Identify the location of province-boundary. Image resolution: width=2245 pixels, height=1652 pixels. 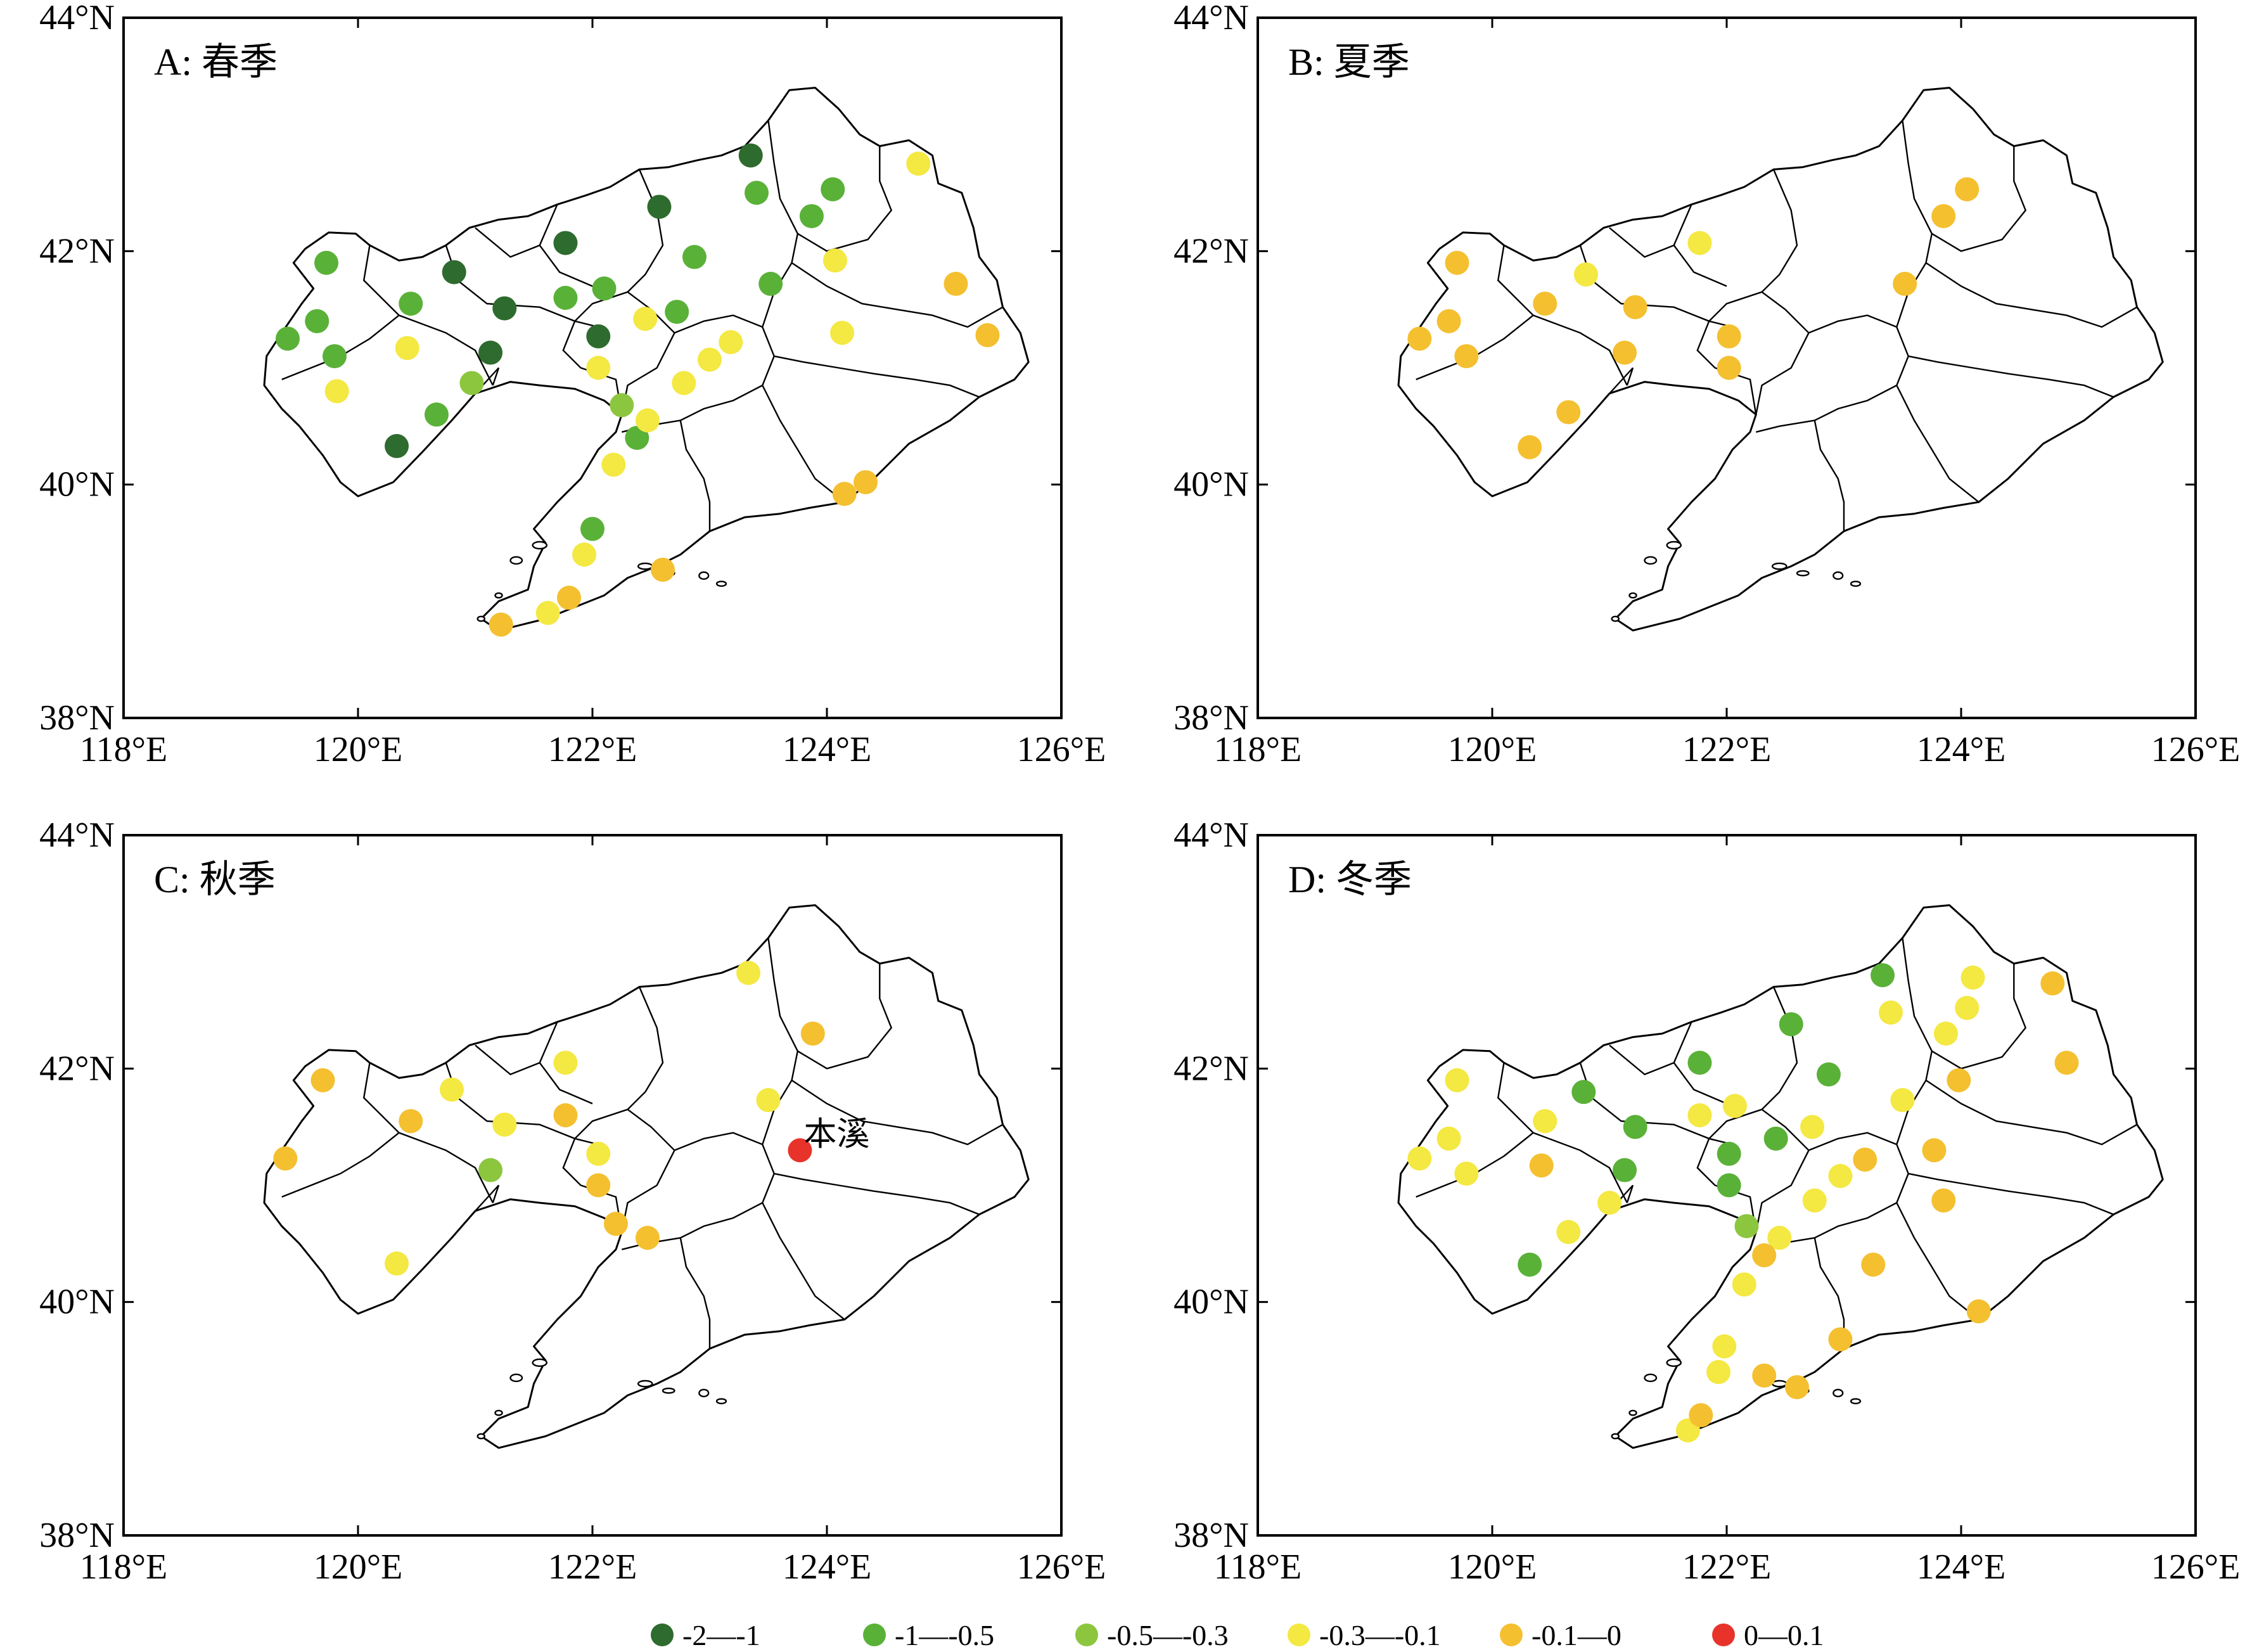
(1780, 359).